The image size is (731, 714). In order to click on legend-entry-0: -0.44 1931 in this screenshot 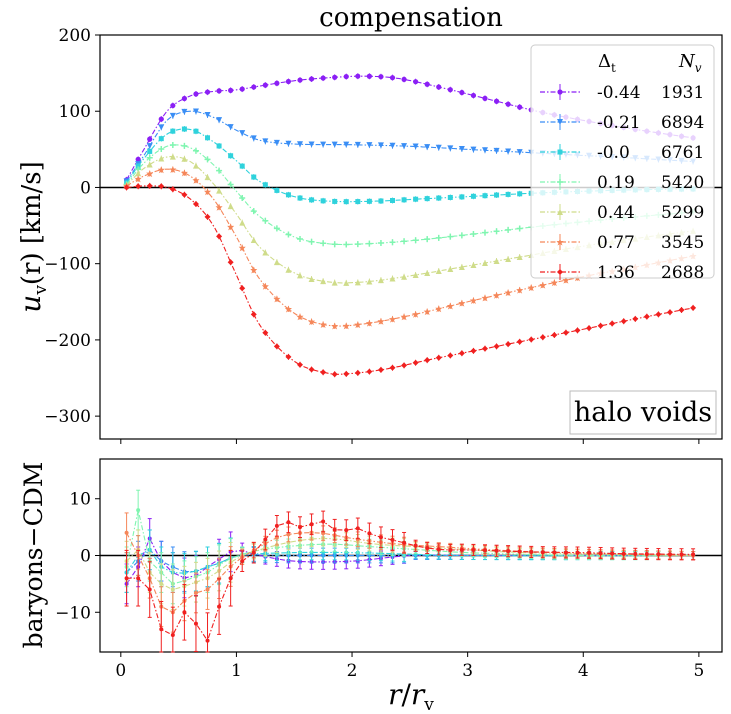, I will do `click(622, 93)`.